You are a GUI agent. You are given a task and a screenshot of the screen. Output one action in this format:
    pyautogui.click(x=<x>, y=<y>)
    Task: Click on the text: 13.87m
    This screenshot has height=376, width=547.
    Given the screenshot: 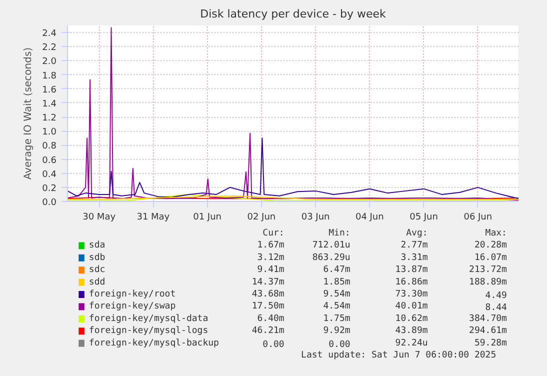 What is the action you would take?
    pyautogui.click(x=411, y=270)
    